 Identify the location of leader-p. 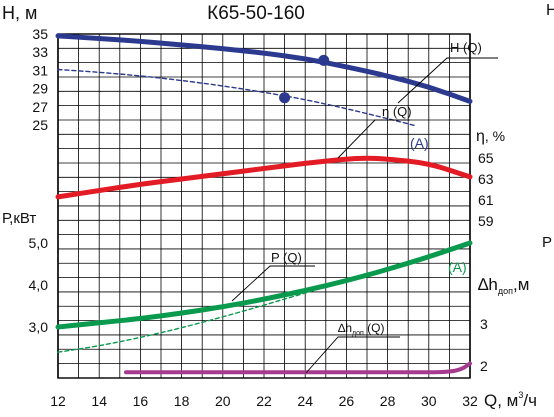
(273, 283).